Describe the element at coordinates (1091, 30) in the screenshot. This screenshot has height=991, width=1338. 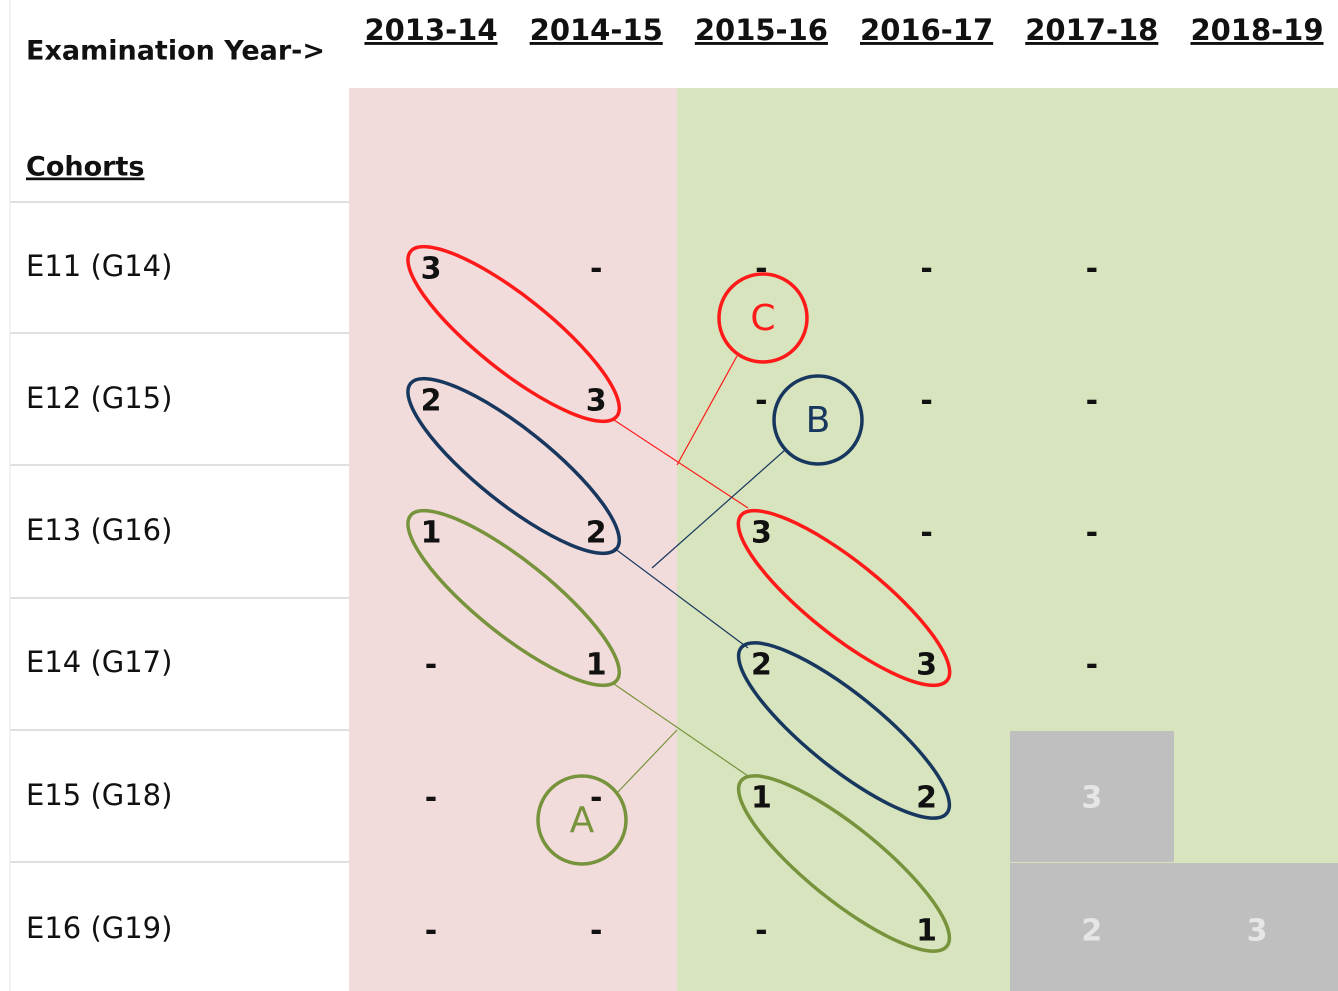
I see `year-header: 2017-18` at that location.